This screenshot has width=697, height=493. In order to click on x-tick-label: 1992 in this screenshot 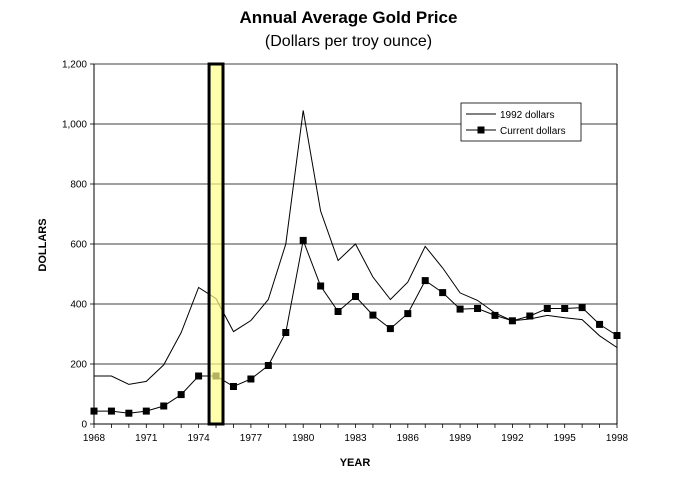, I will do `click(512, 438)`.